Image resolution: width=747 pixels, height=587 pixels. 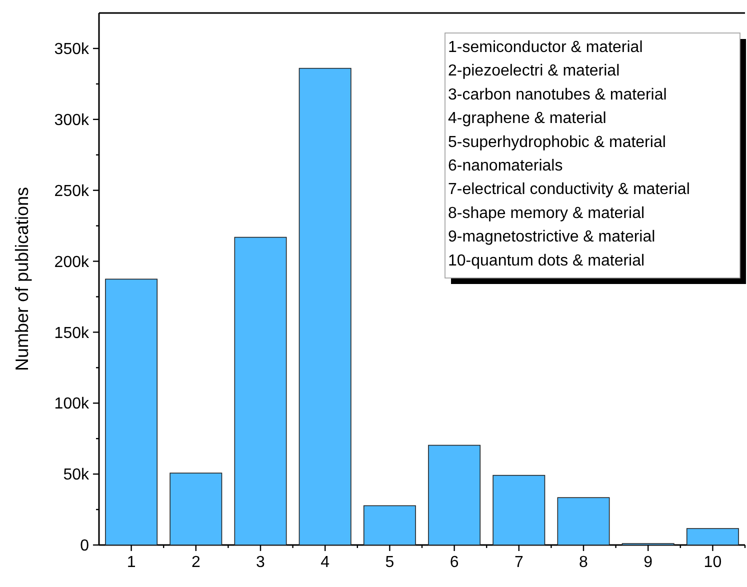 I want to click on x-tick-label: 1, so click(x=131, y=562).